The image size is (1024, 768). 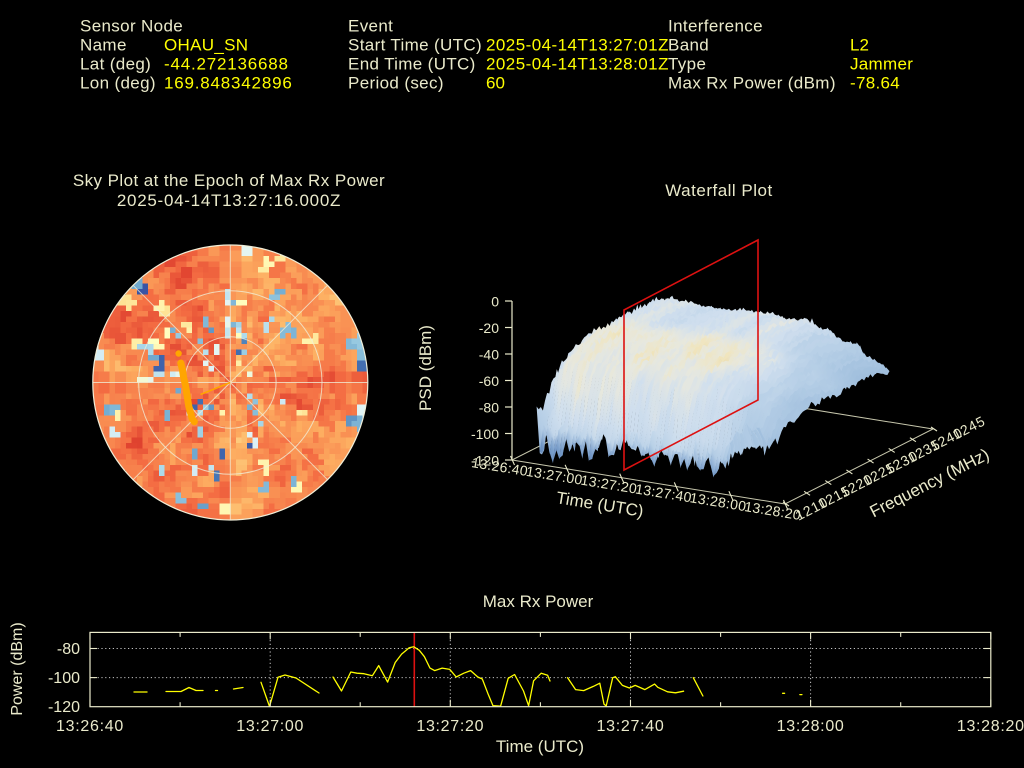 I want to click on svg-text: -40, so click(x=489, y=355).